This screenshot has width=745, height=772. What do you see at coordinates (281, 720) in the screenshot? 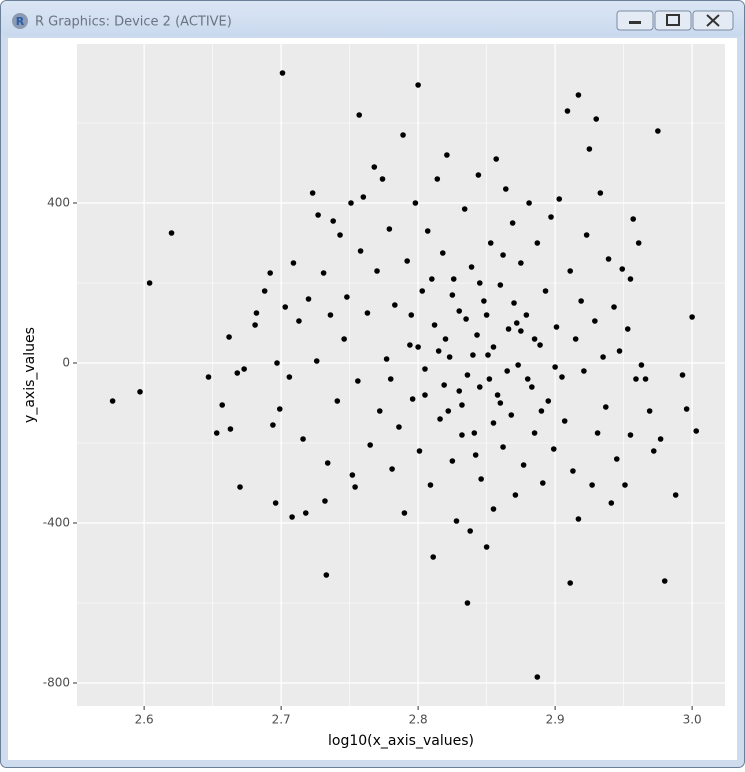
I see `x-tick-label: 2.7` at bounding box center [281, 720].